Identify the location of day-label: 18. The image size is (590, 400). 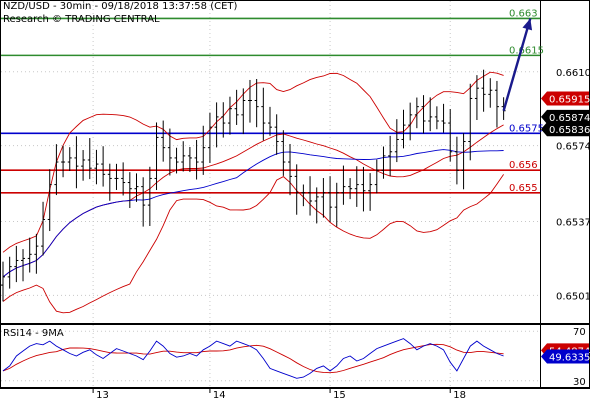
(459, 395).